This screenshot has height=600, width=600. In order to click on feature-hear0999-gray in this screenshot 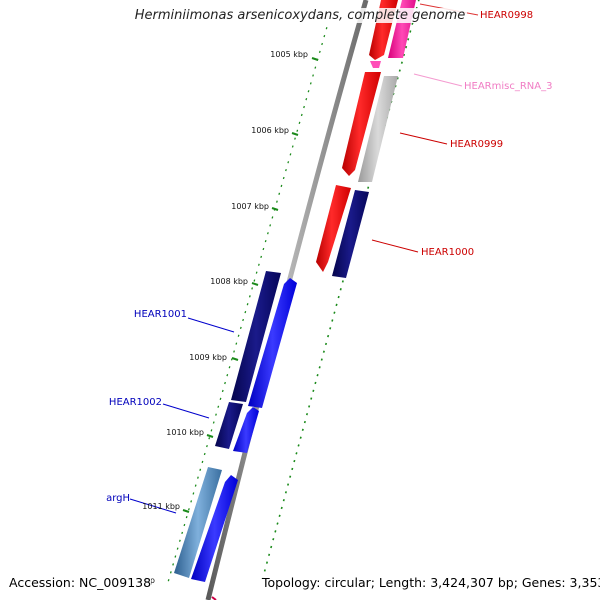, I will do `click(378, 129)`.